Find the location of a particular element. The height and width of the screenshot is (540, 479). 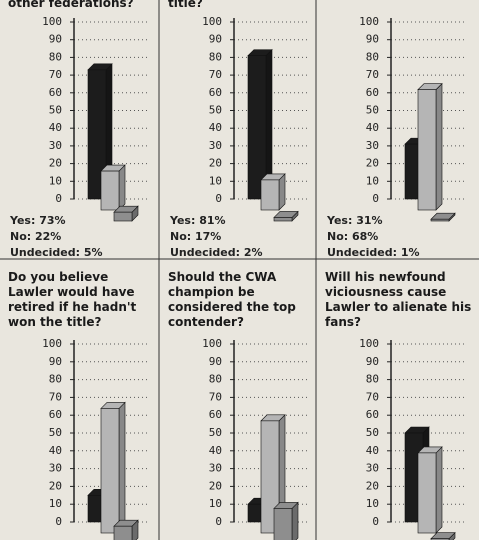

value-label: Undecided: 5% is located at coordinates (56, 252).